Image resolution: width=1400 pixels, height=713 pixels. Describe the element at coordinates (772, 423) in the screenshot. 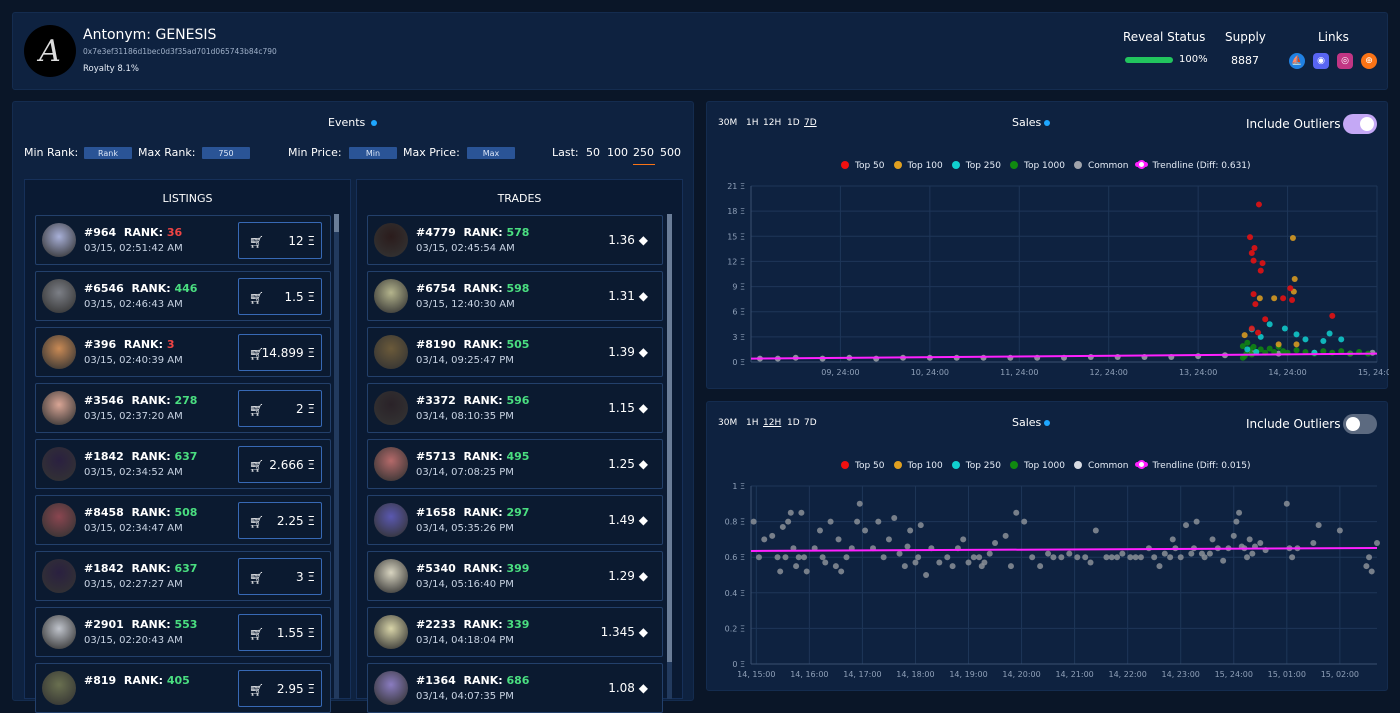

I see `timeframe-12h: 12H` at that location.